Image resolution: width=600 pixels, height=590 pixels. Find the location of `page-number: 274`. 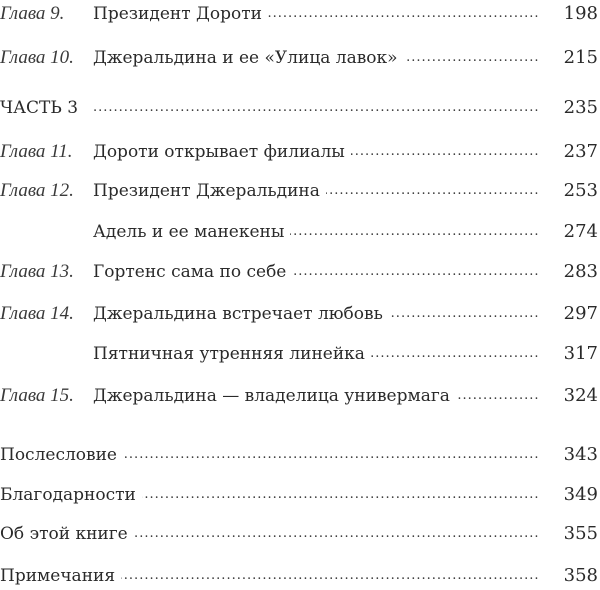

page-number: 274 is located at coordinates (580, 231).